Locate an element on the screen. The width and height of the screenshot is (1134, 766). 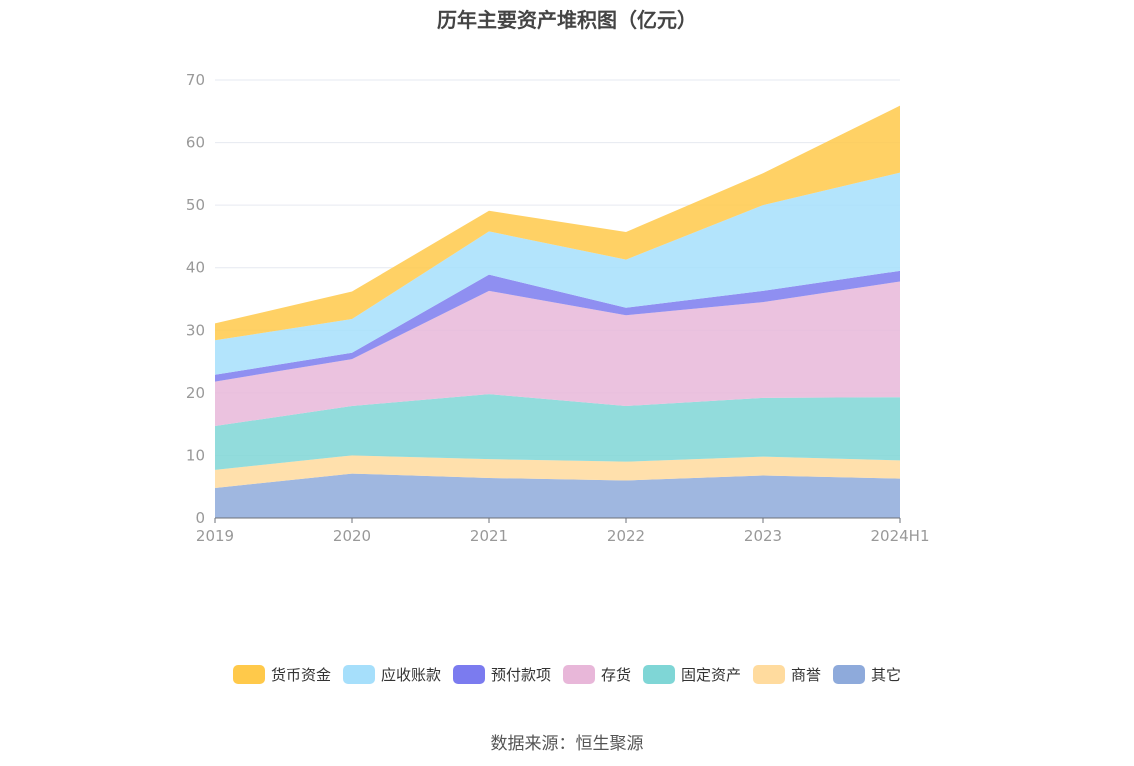
y-tick-label: 60 is located at coordinates (195, 143).